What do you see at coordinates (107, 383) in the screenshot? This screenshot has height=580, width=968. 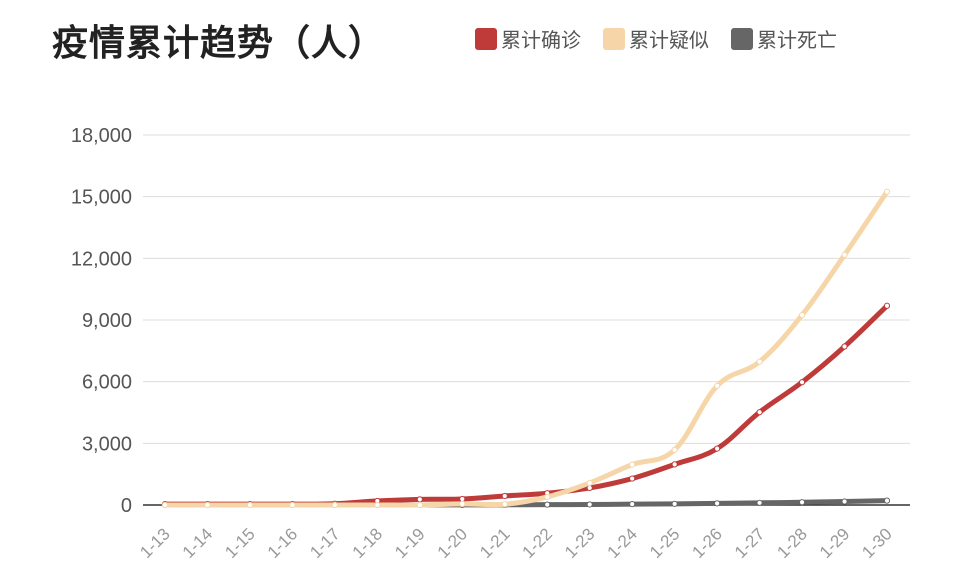 I see `y-tick-label: 6,000` at bounding box center [107, 383].